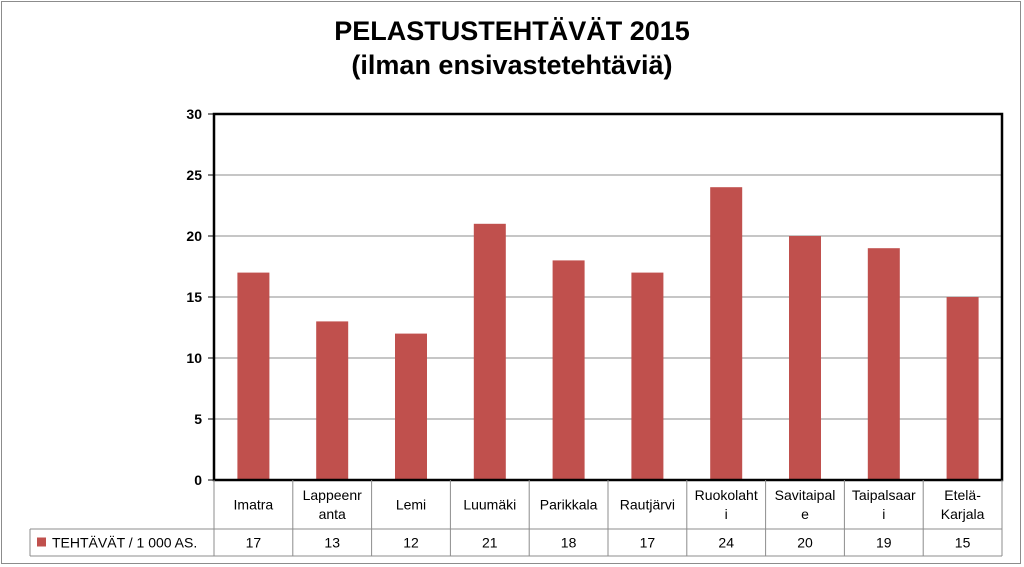 Image resolution: width=1024 pixels, height=567 pixels. What do you see at coordinates (512, 65) in the screenshot?
I see `chart-subtitle: (ilman ensivastetehtäviä)` at bounding box center [512, 65].